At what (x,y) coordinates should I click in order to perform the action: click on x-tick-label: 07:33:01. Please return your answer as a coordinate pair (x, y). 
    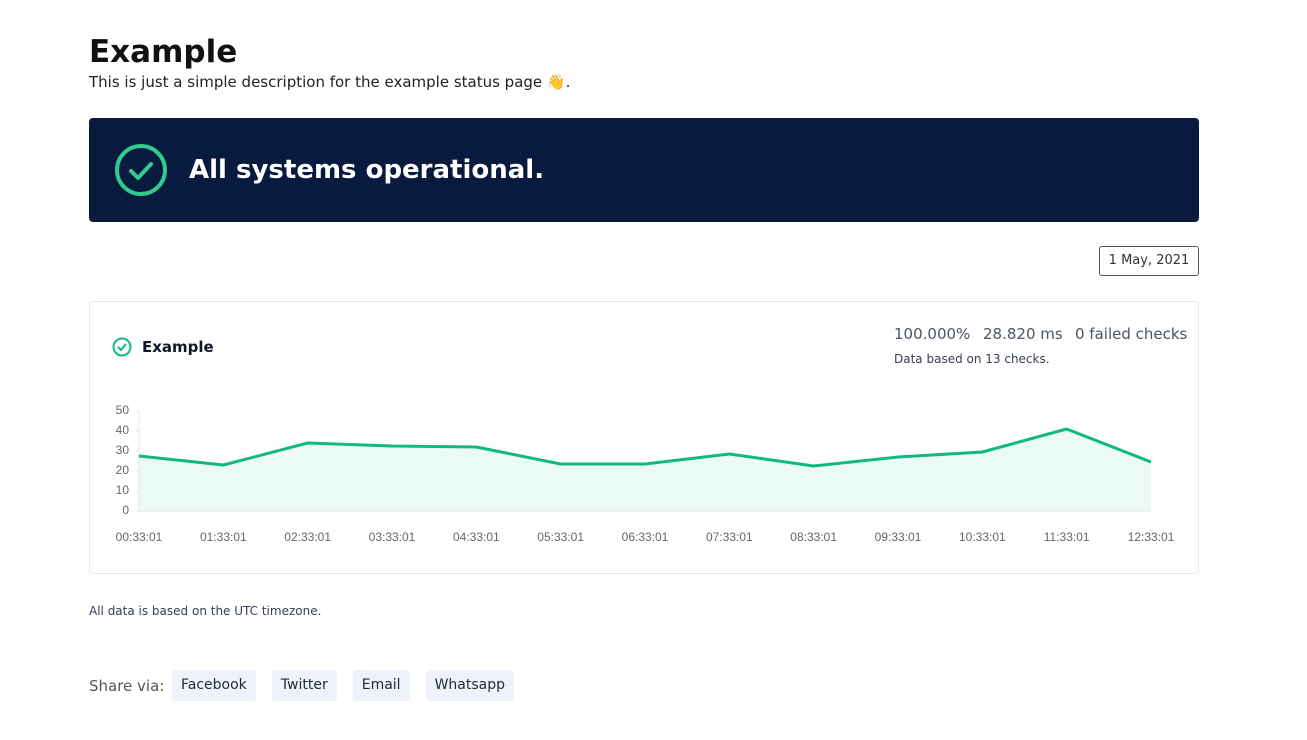
    Looking at the image, I should click on (729, 537).